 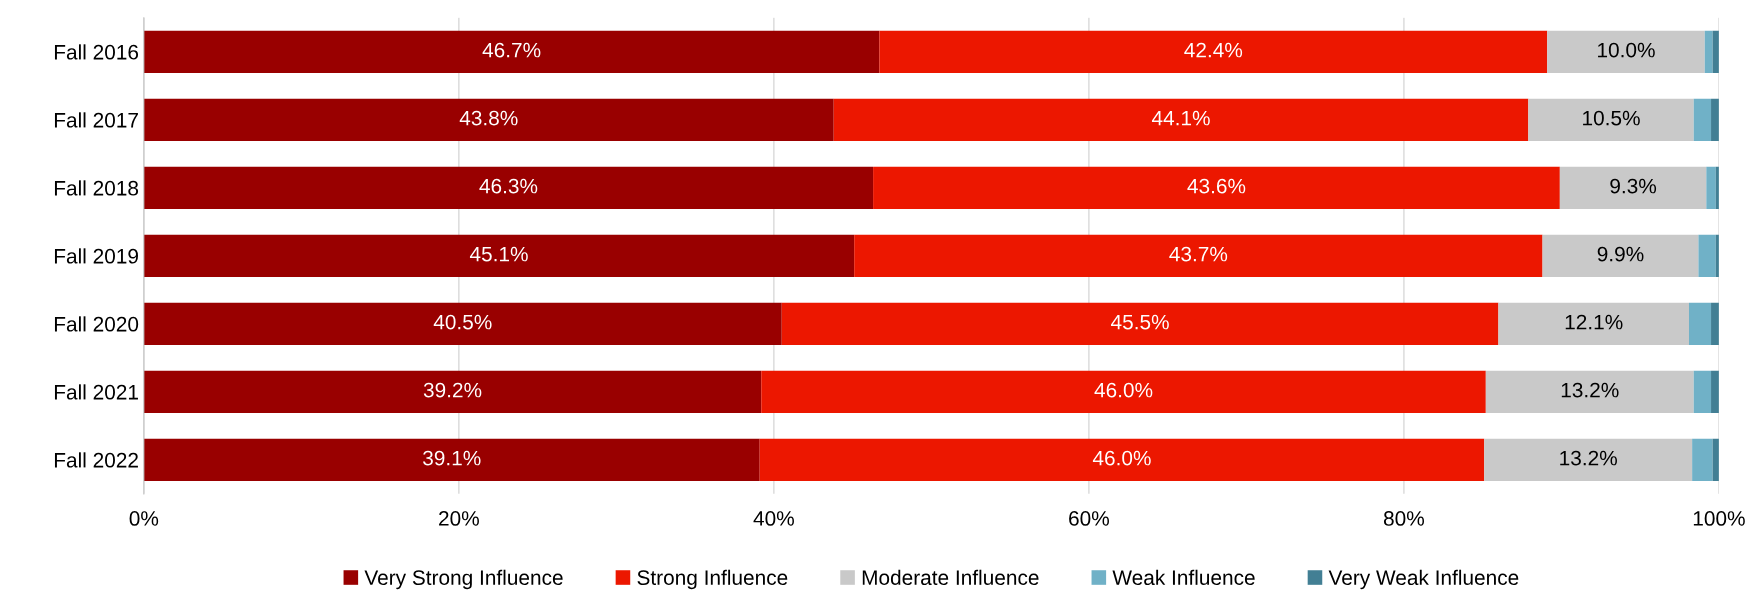 I want to click on legend-label: Strong Influence, so click(x=712, y=579).